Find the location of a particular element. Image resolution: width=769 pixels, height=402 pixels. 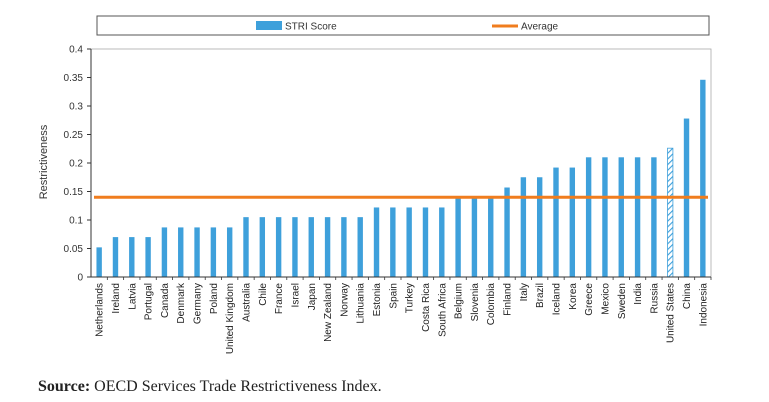

y-tick-label: 0.35 is located at coordinates (74, 78).